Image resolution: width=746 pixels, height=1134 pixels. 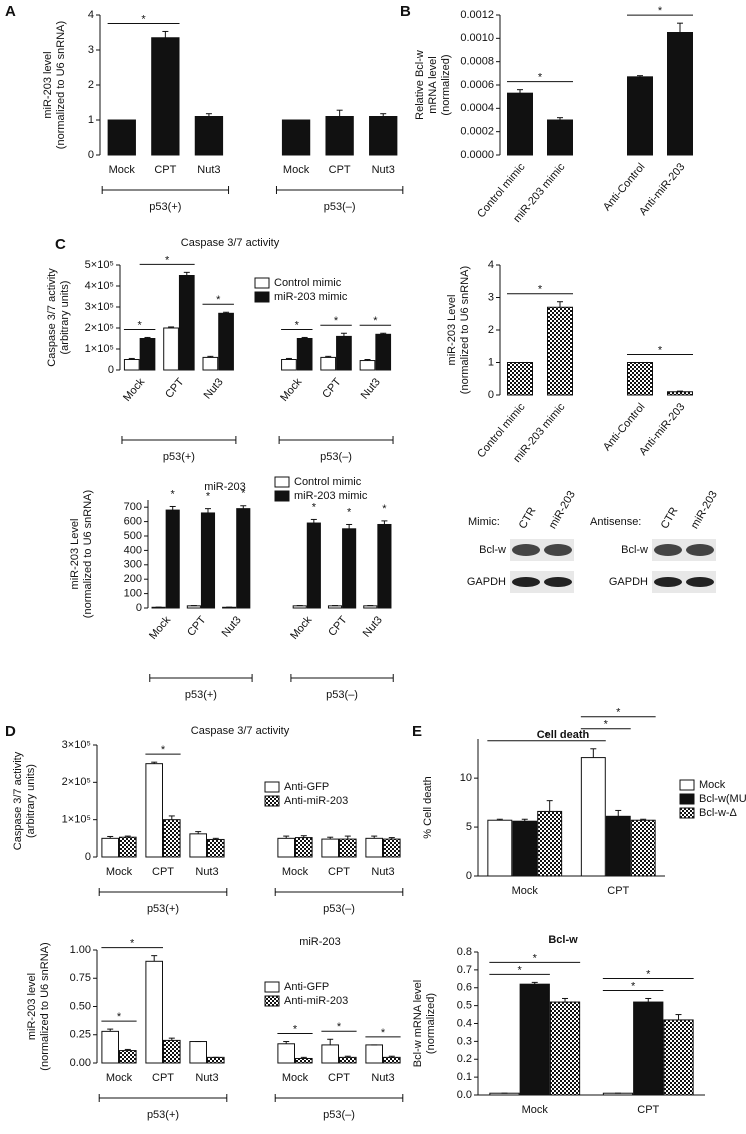 I want to click on panel-label: B, so click(x=405, y=11).